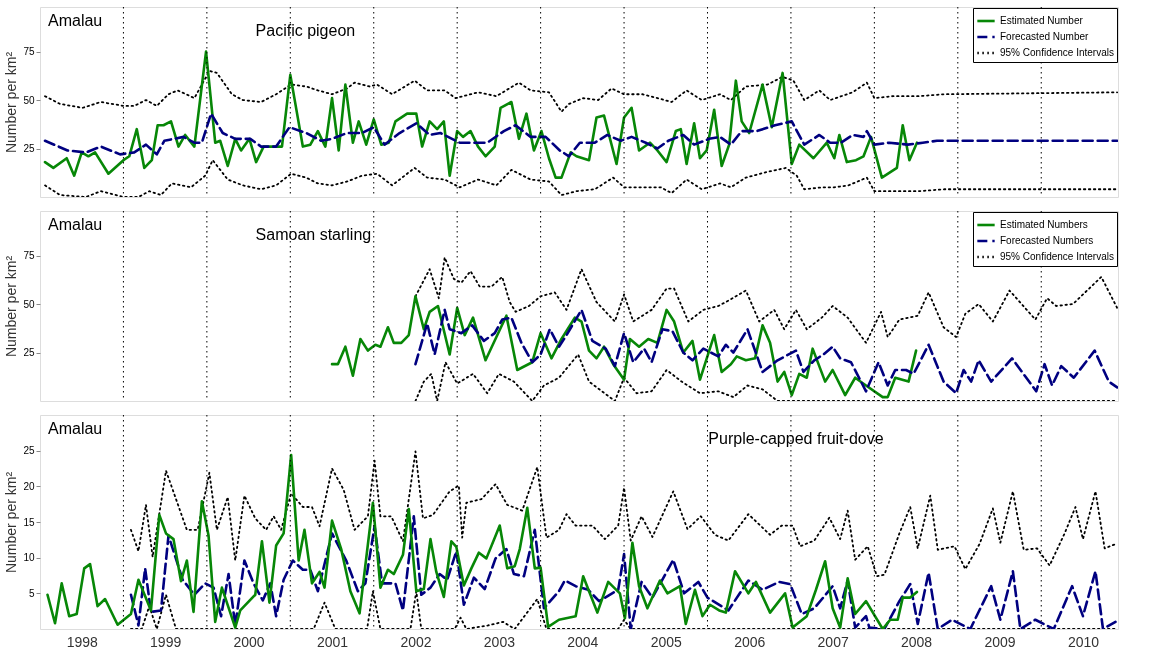 This screenshot has height=664, width=1152. I want to click on x-tick-label: 2004, so click(583, 641).